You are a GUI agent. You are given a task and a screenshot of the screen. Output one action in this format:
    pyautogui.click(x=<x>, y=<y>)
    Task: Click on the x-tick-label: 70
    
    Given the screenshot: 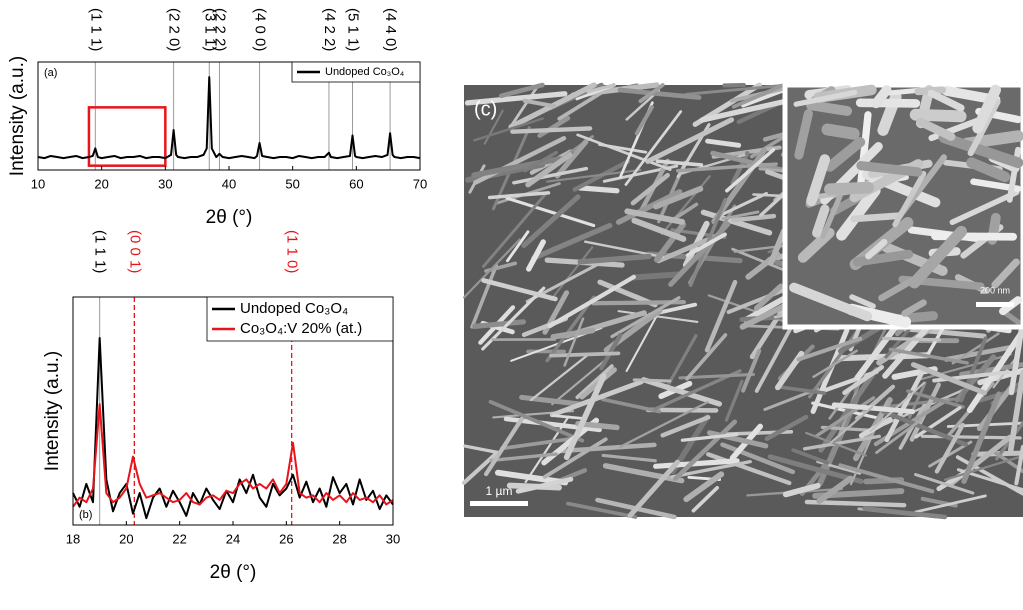 What is the action you would take?
    pyautogui.click(x=420, y=183)
    